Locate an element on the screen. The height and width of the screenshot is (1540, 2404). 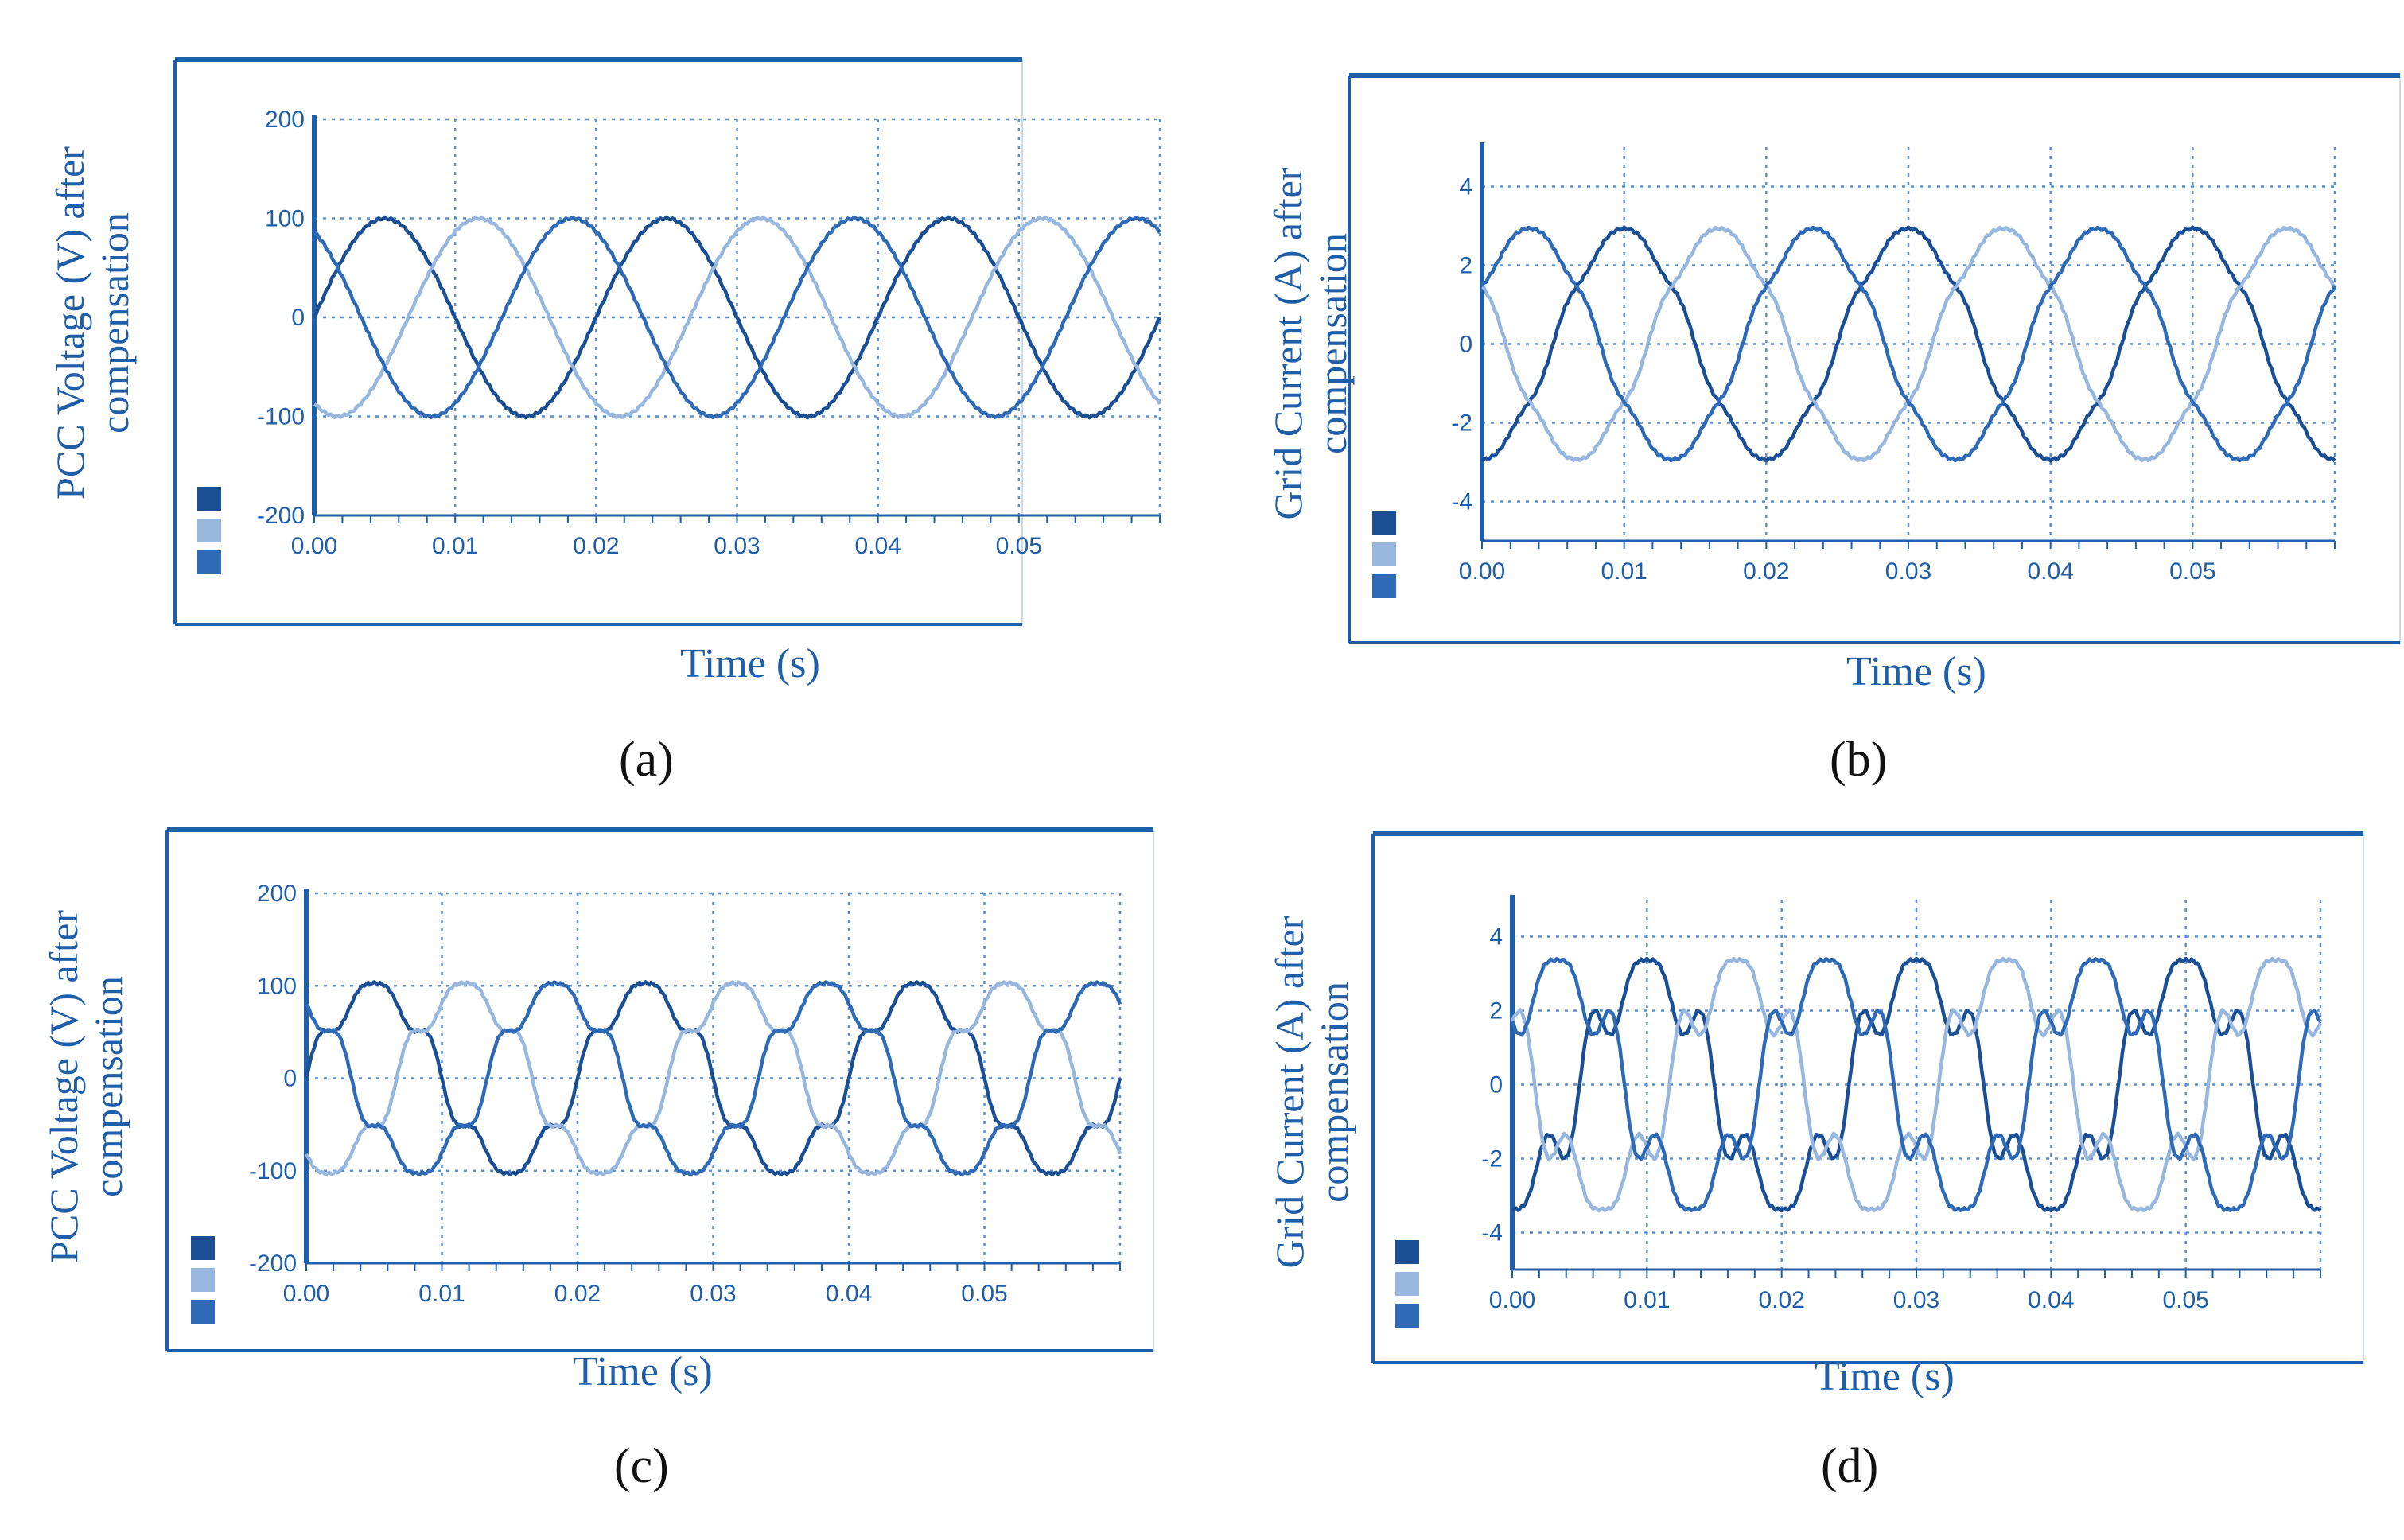
figure-caption: (c) is located at coordinates (641, 1466).